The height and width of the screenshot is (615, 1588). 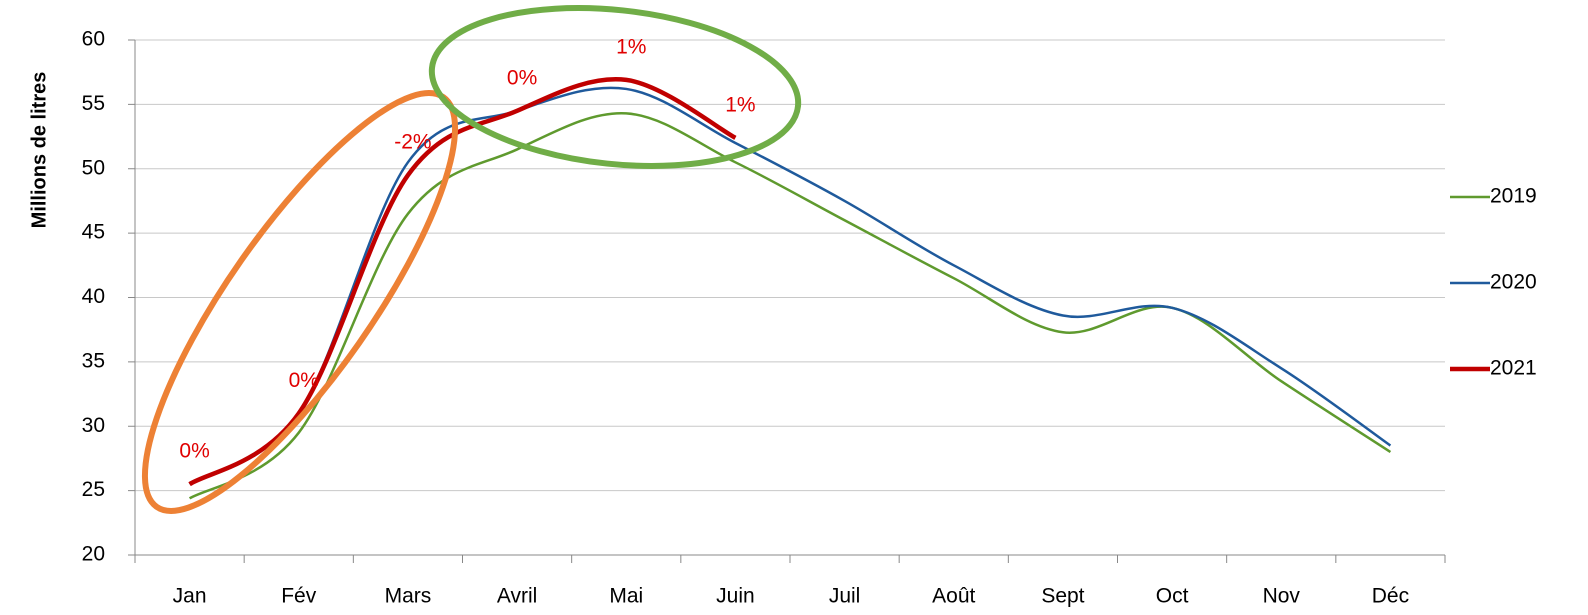 I want to click on y-tick-label: 20, so click(x=93, y=554).